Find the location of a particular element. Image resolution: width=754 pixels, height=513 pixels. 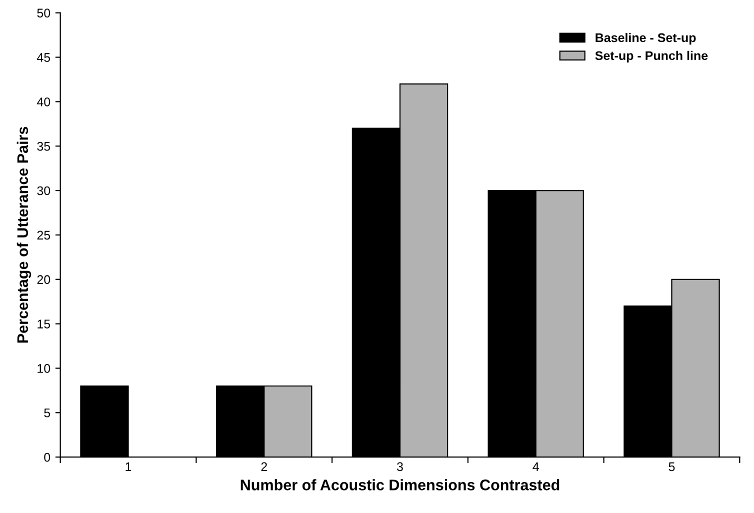

y-tick-label: 0 is located at coordinates (47, 457).